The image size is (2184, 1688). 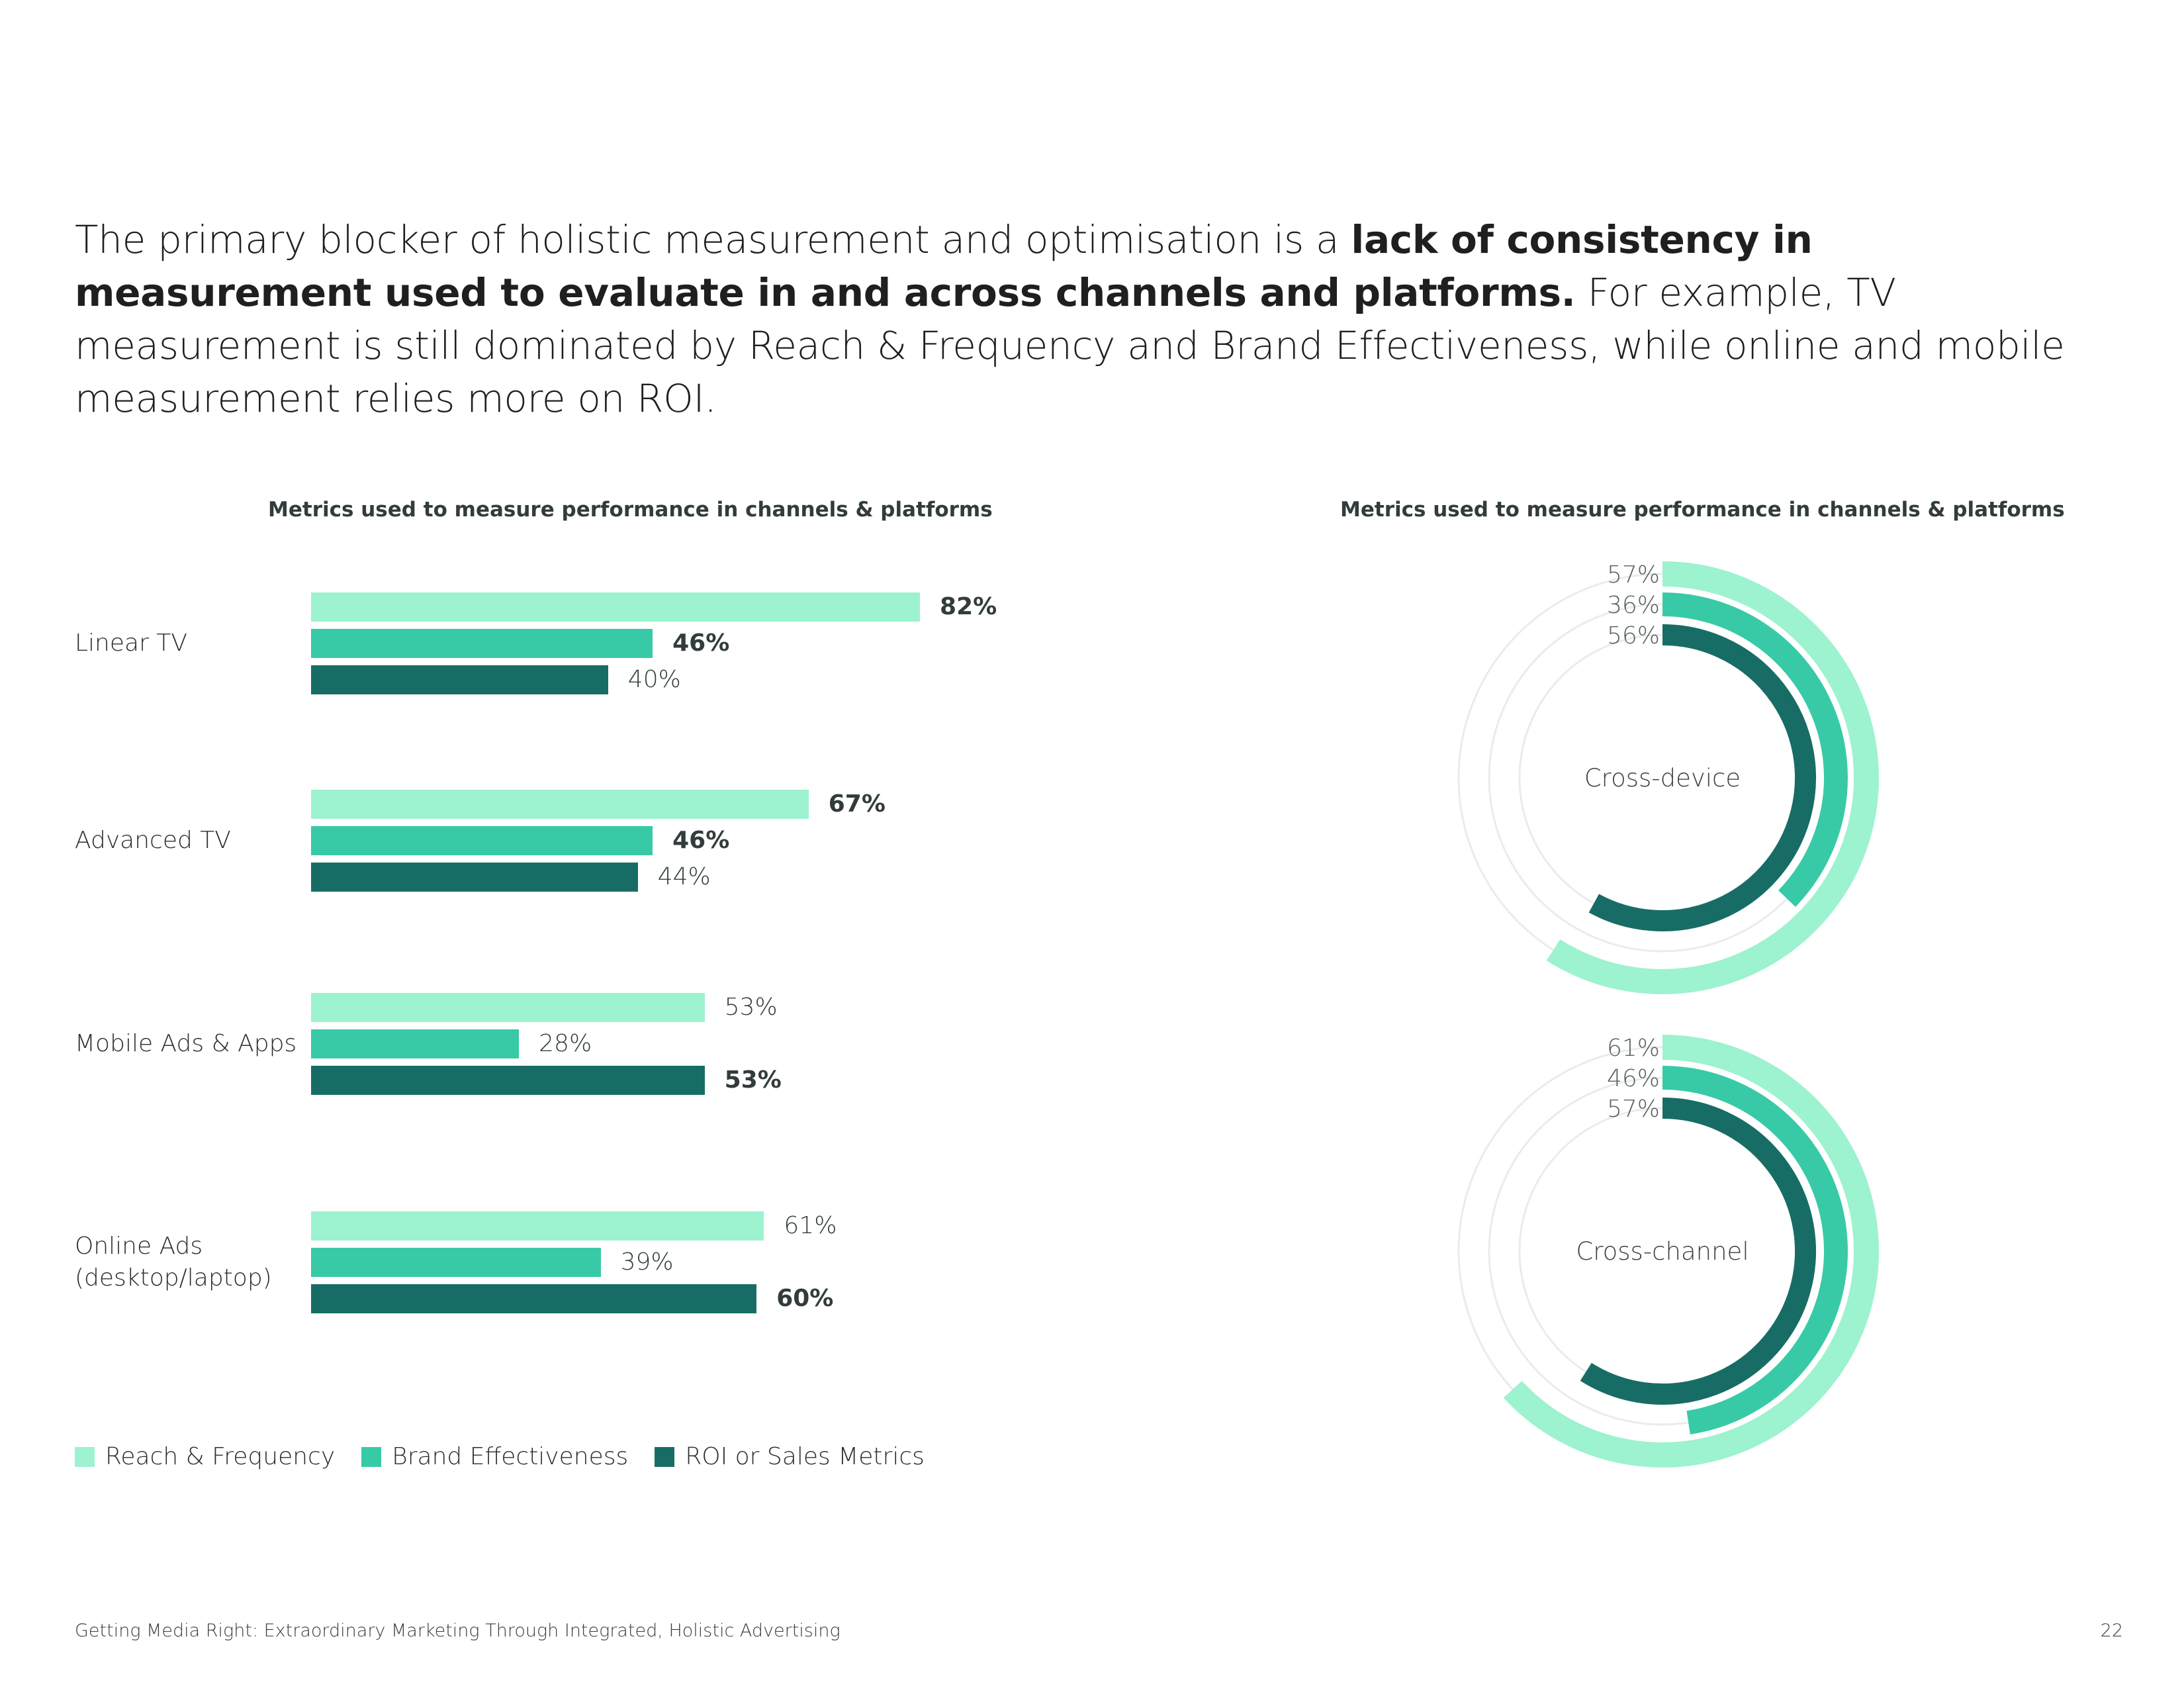 I want to click on legend-label-roi: ROI or Sales Metrics, so click(x=805, y=1456).